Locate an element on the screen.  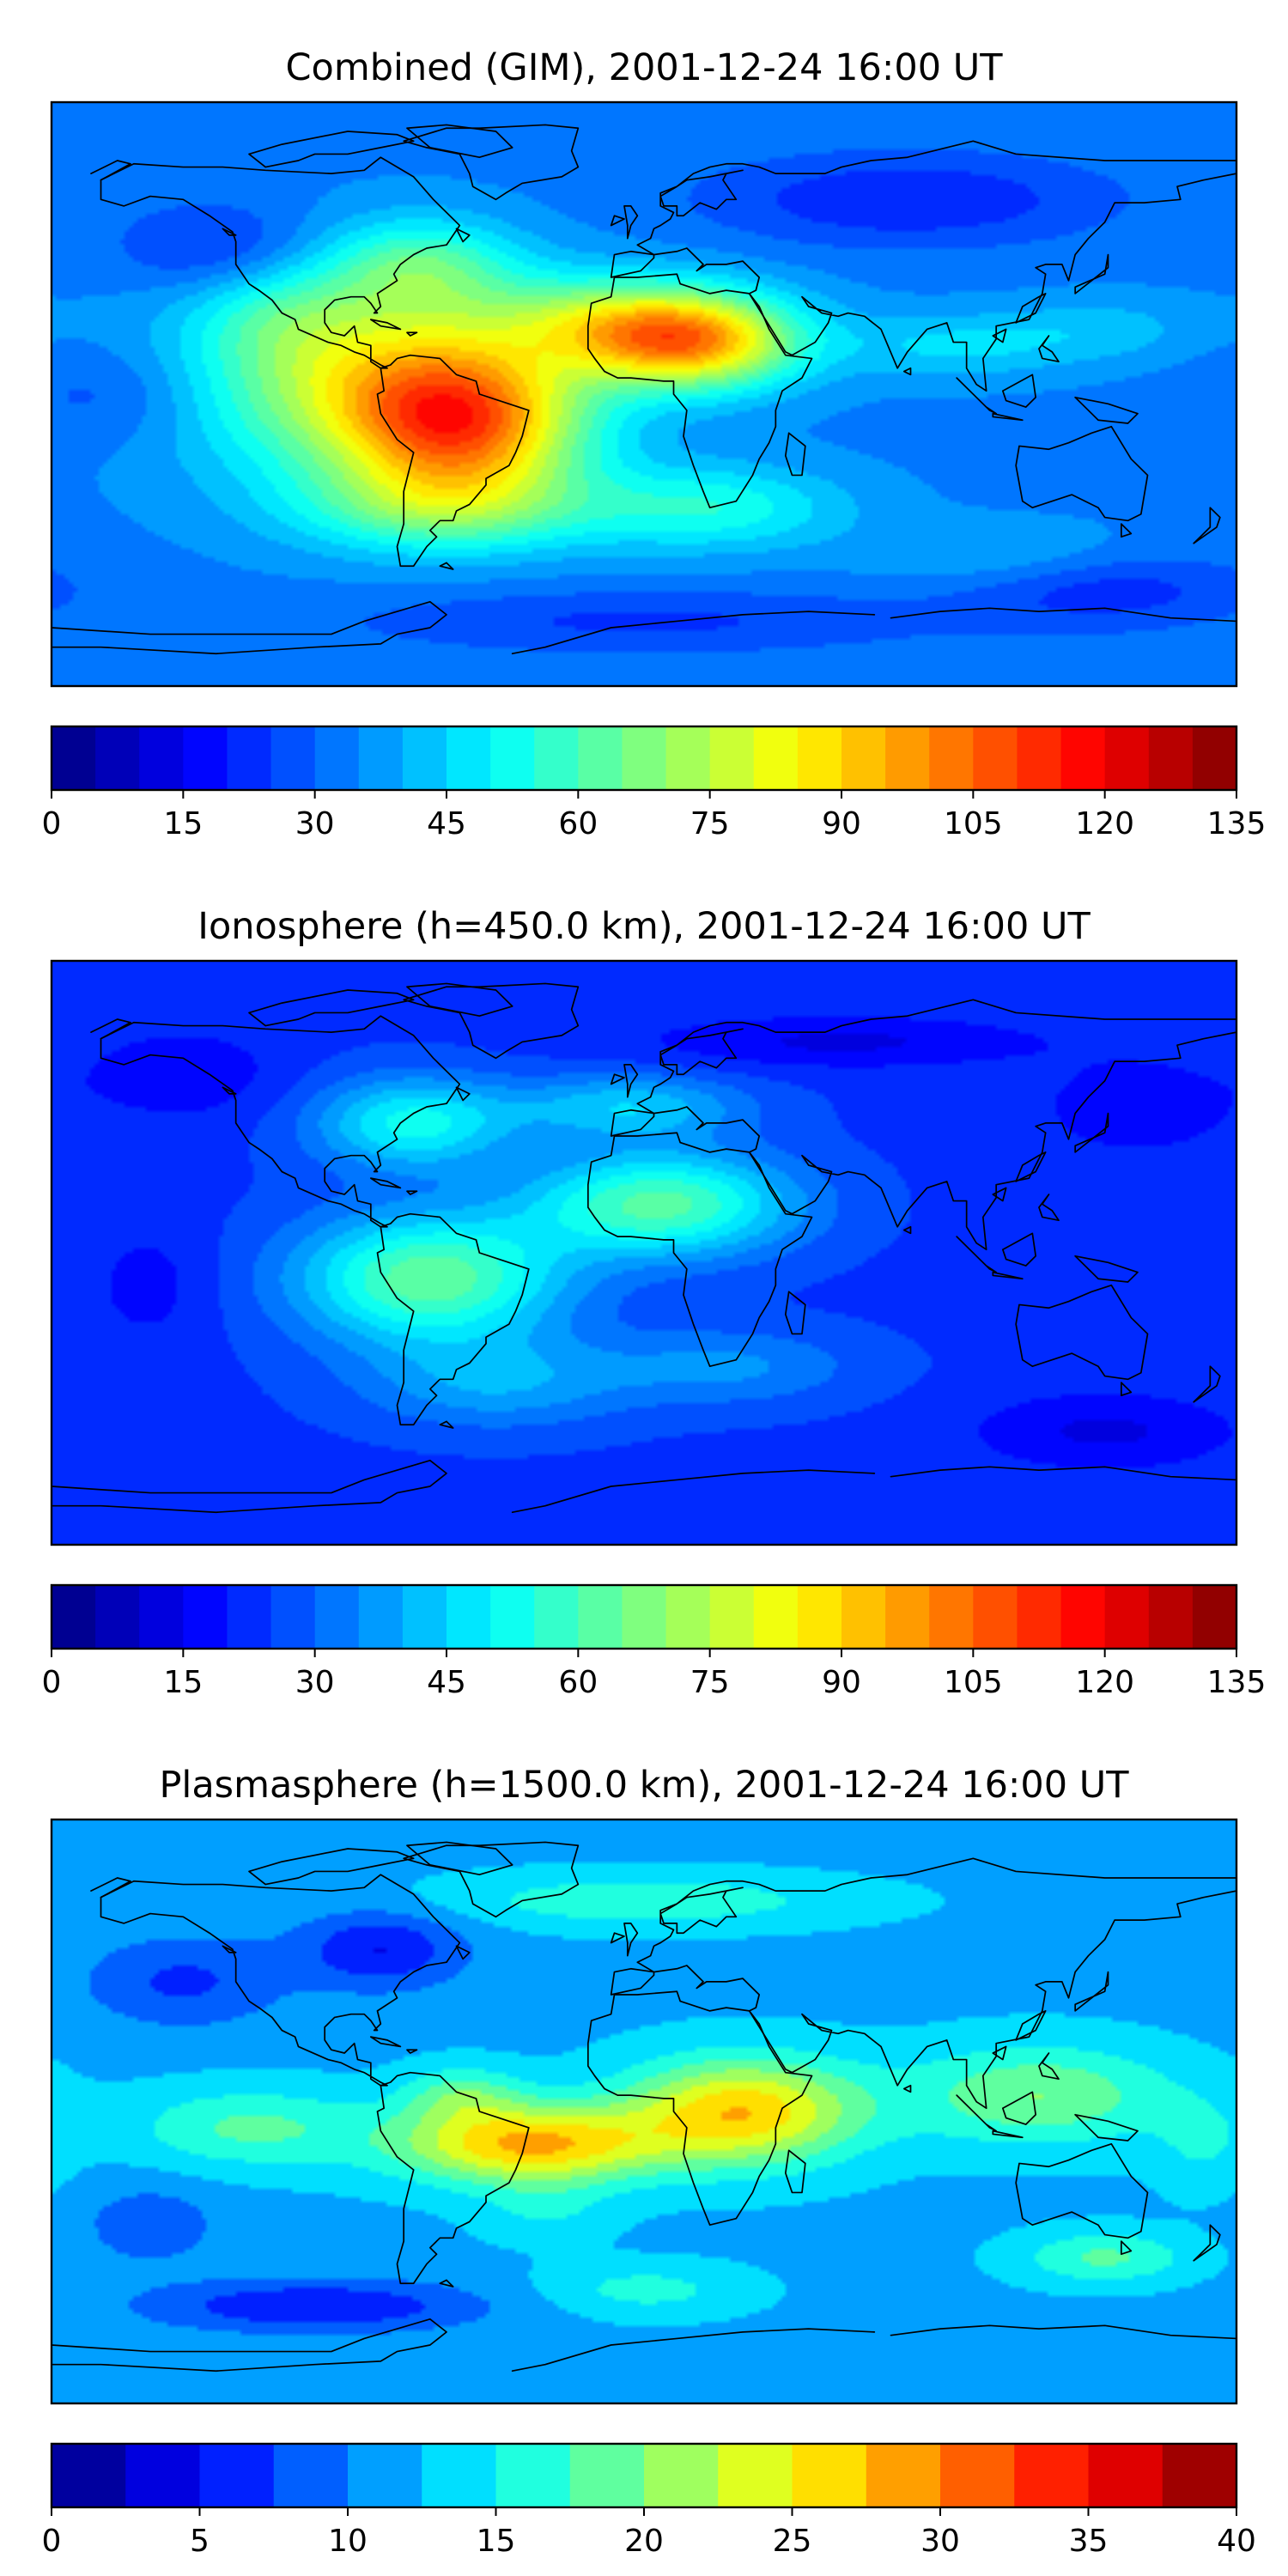
colorbar: 0 5 10 15 20 25 30 35 40 is located at coordinates (649, 2500).